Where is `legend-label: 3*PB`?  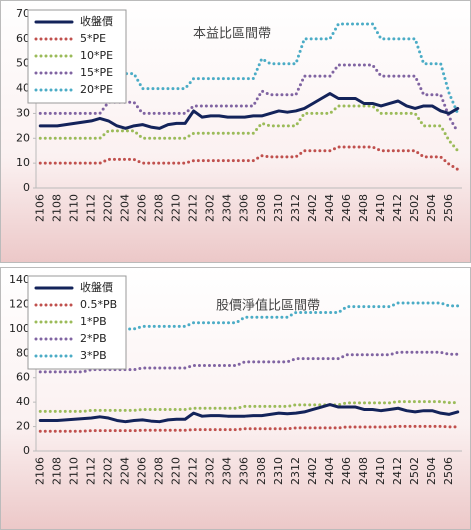 legend-label: 3*PB is located at coordinates (93, 355).